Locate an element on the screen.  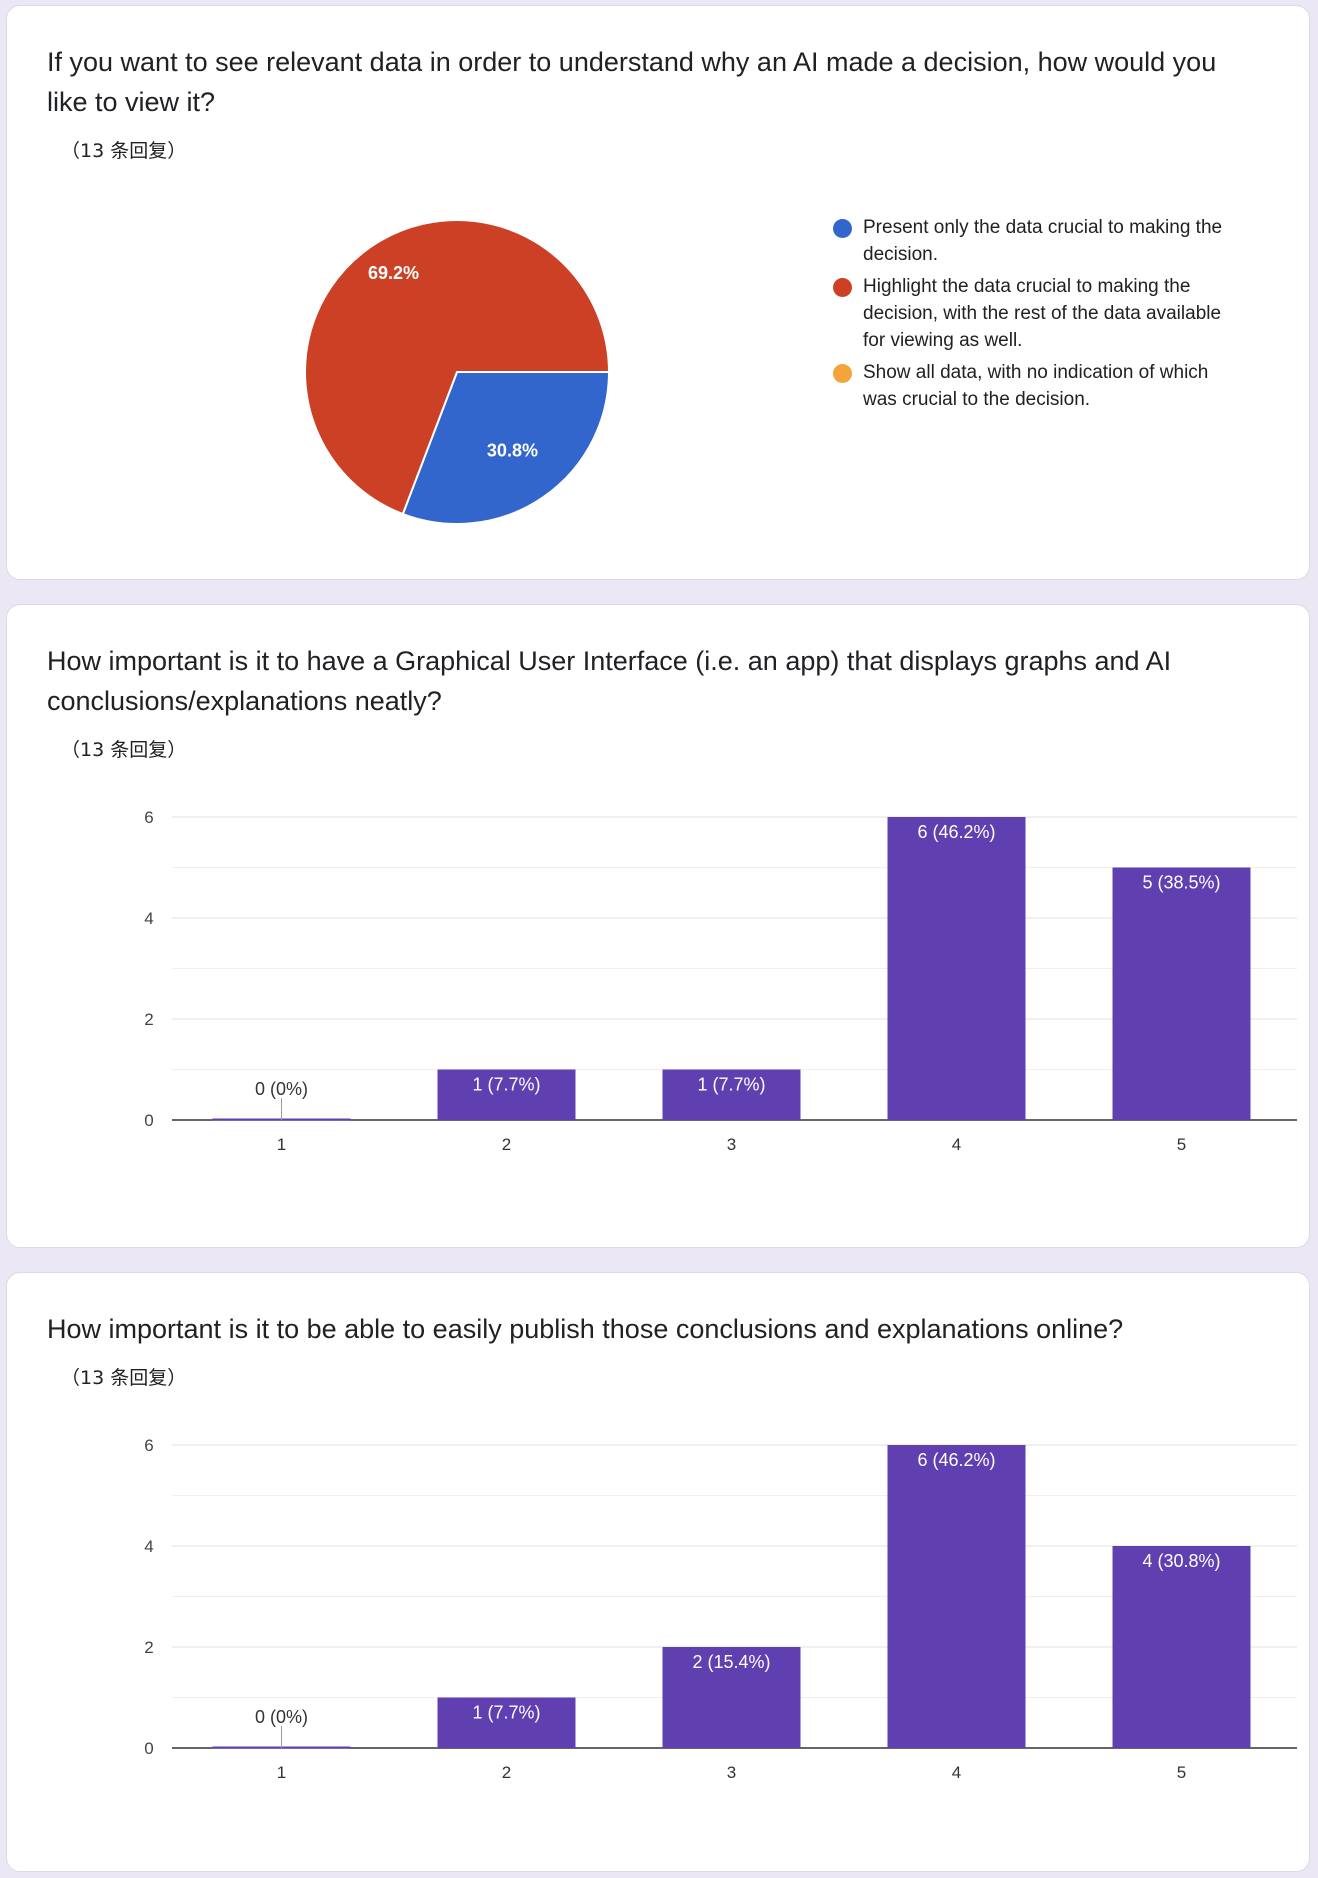
pie-chart: 30.8% 69.2% is located at coordinates (457, 372).